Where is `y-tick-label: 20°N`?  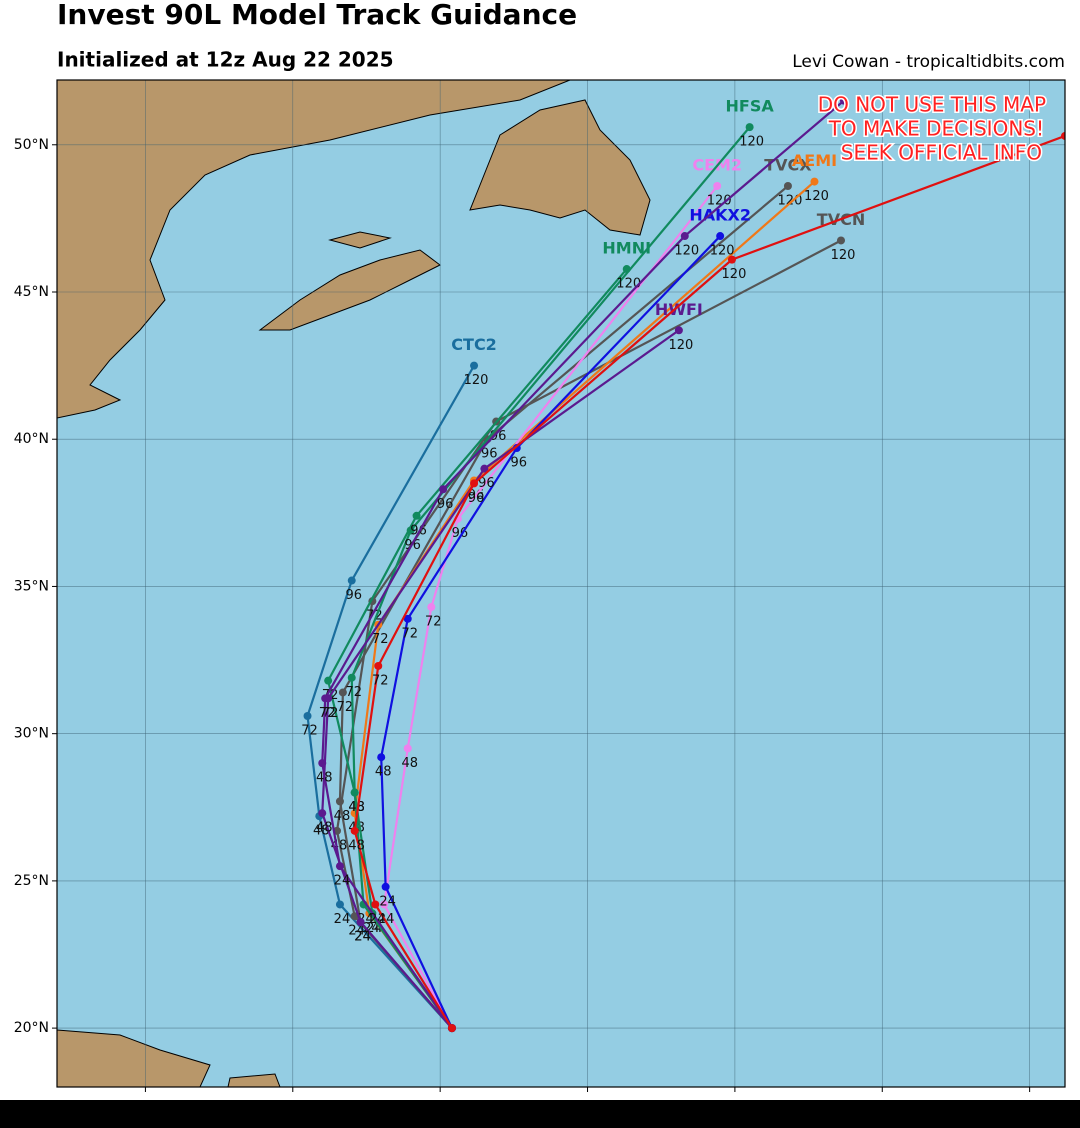
y-tick-label: 20°N is located at coordinates (31, 1028).